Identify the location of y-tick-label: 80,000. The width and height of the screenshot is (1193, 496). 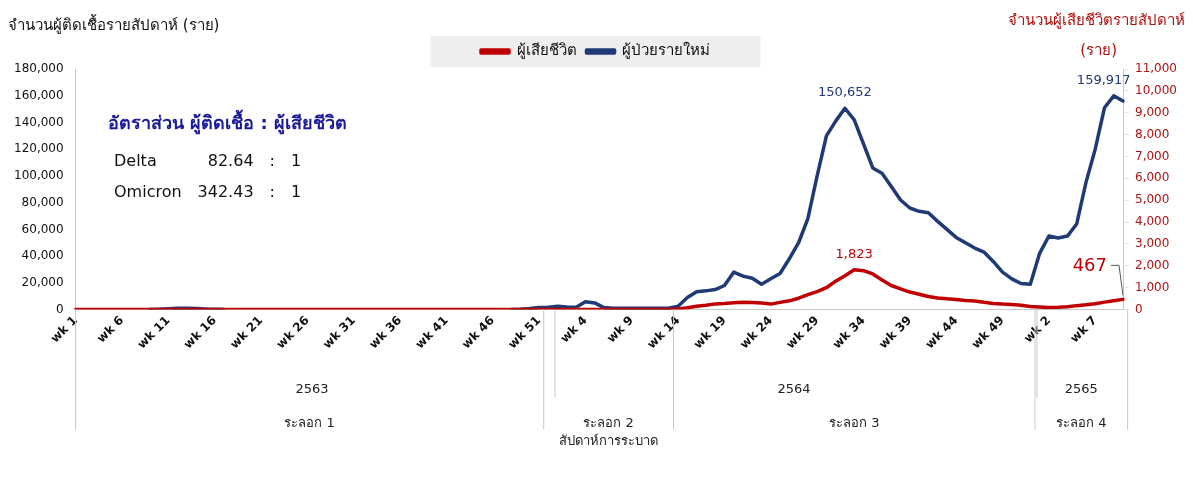
(42, 201).